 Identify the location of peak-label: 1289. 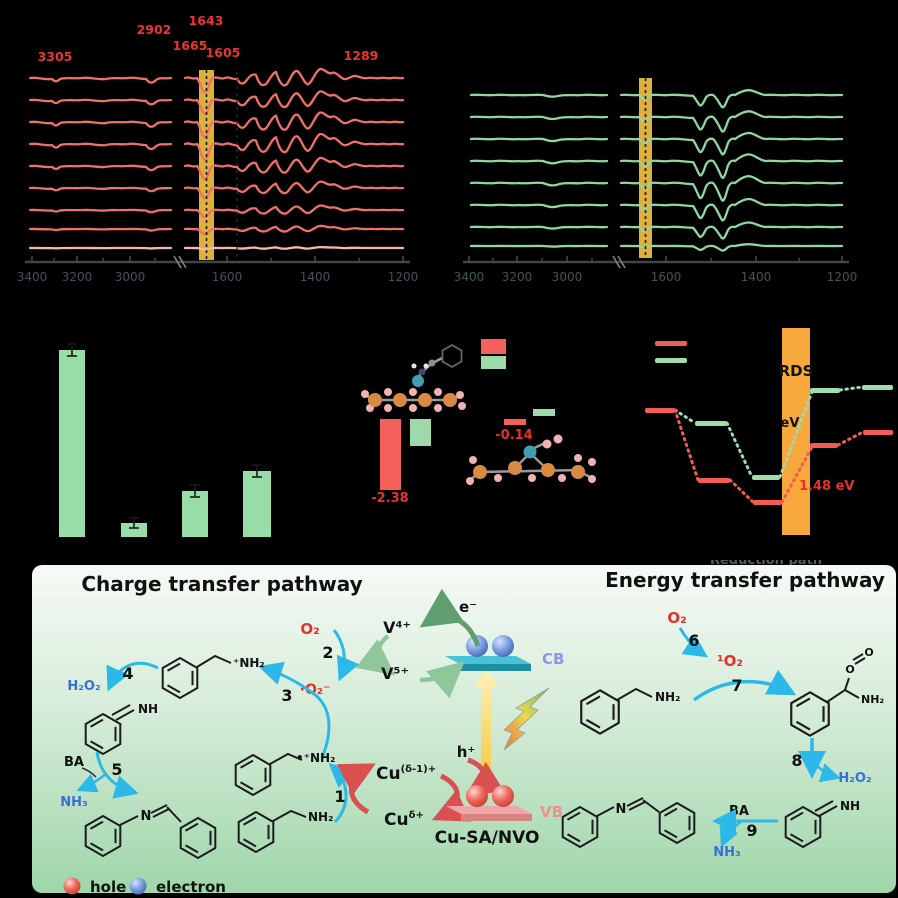
(361, 55).